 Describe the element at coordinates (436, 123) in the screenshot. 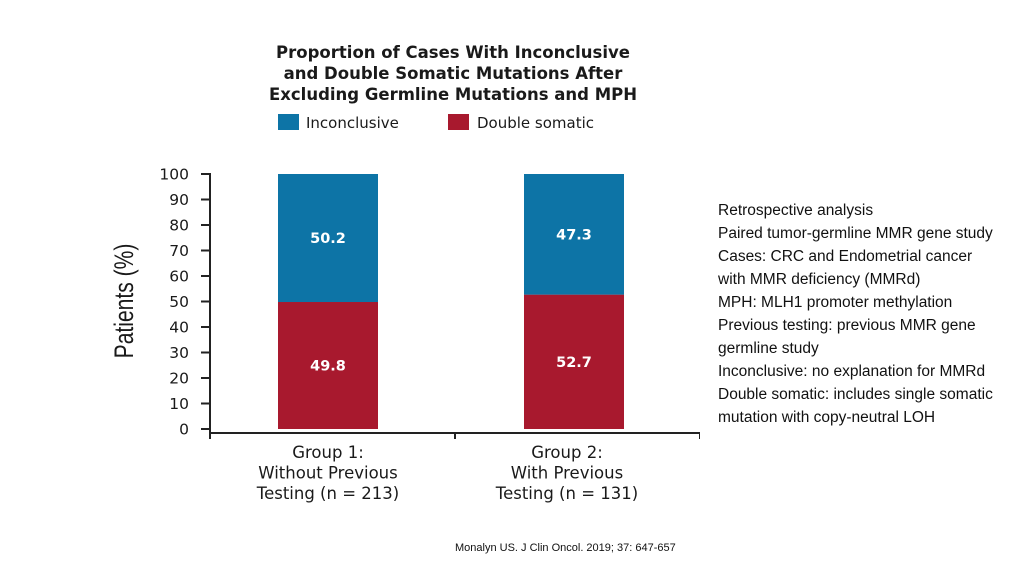

I see `chart-legend: Inconclusive Double somatic` at that location.